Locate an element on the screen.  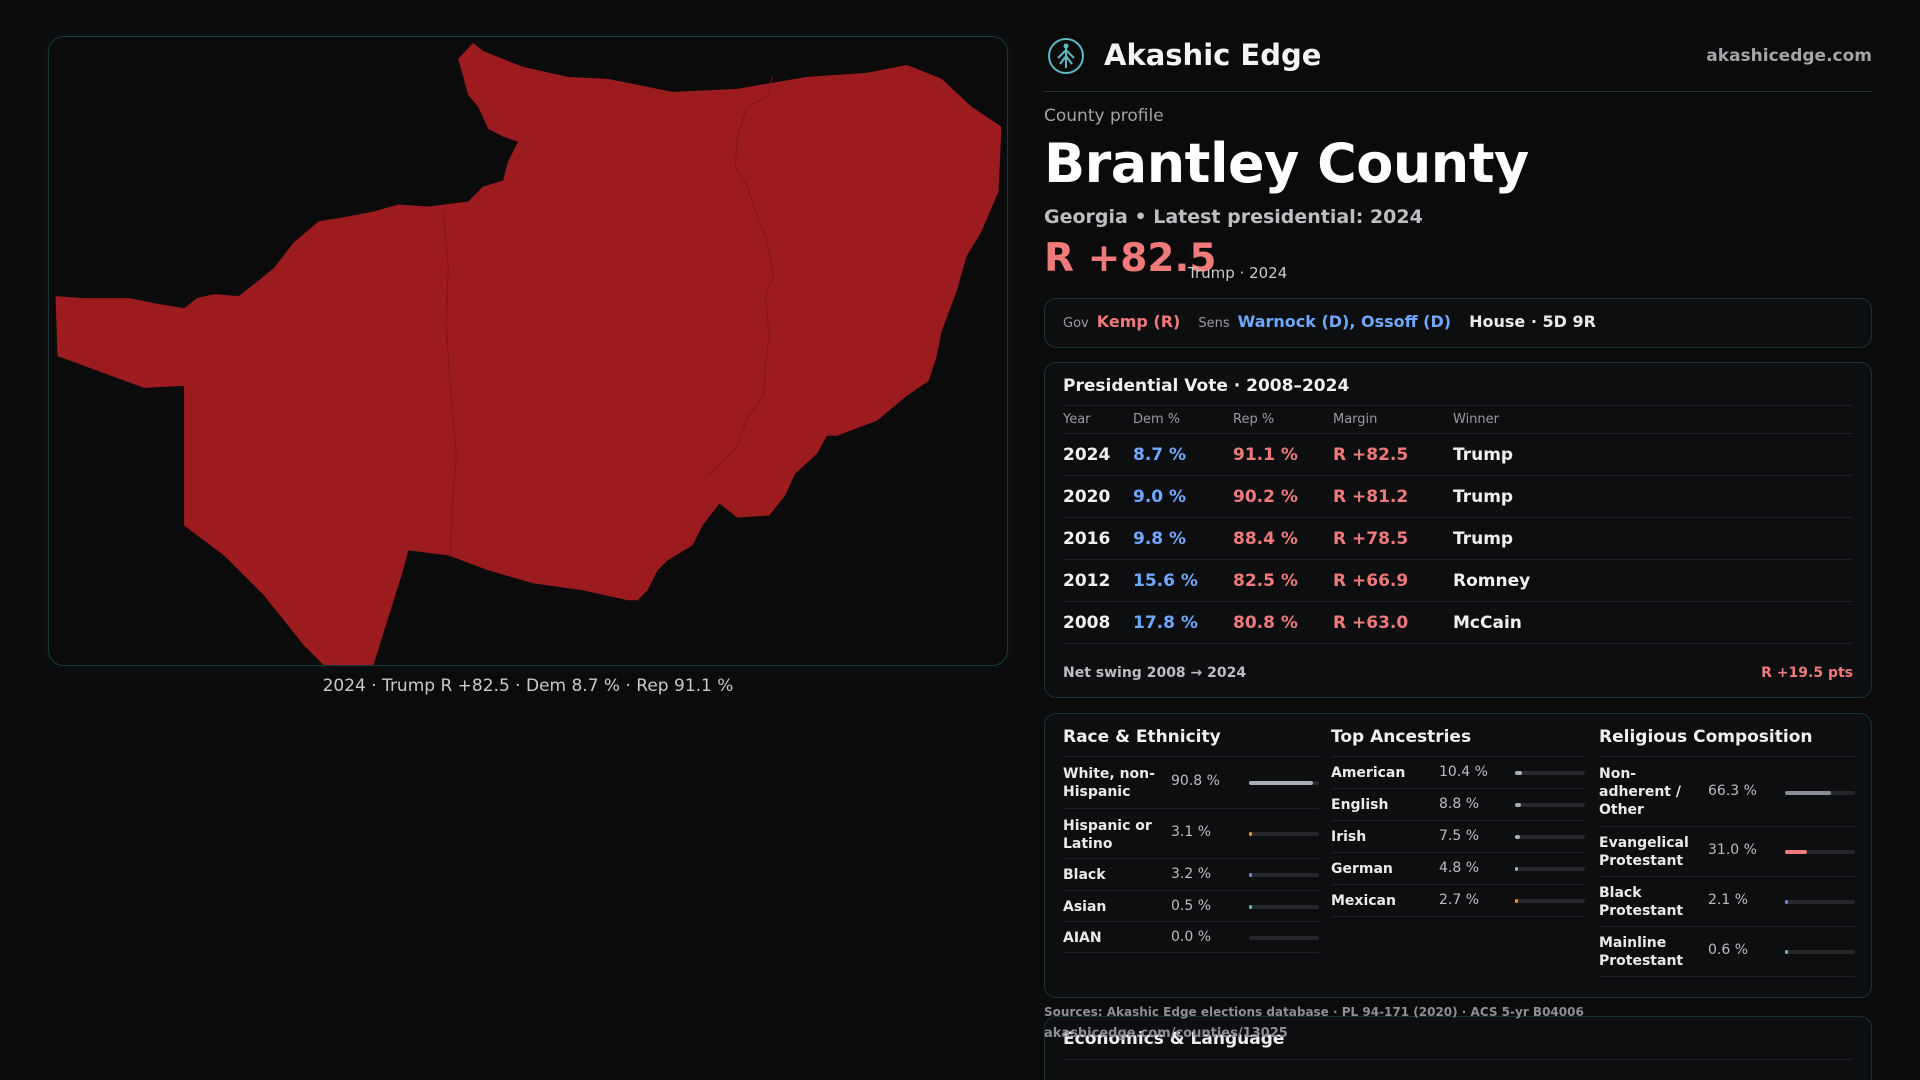
item-value: 10.4 % is located at coordinates (1463, 772).